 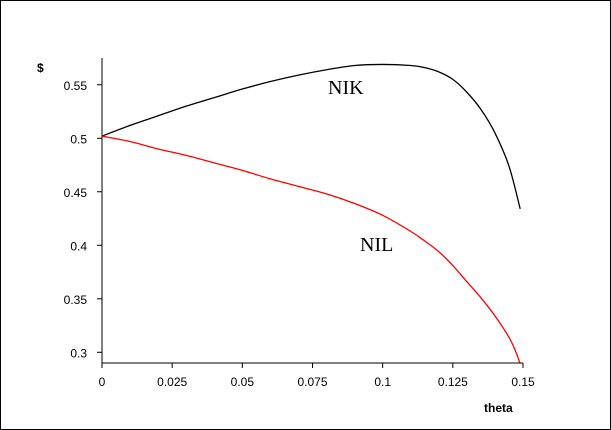 What do you see at coordinates (243, 382) in the screenshot?
I see `x-tick-label: 0.05` at bounding box center [243, 382].